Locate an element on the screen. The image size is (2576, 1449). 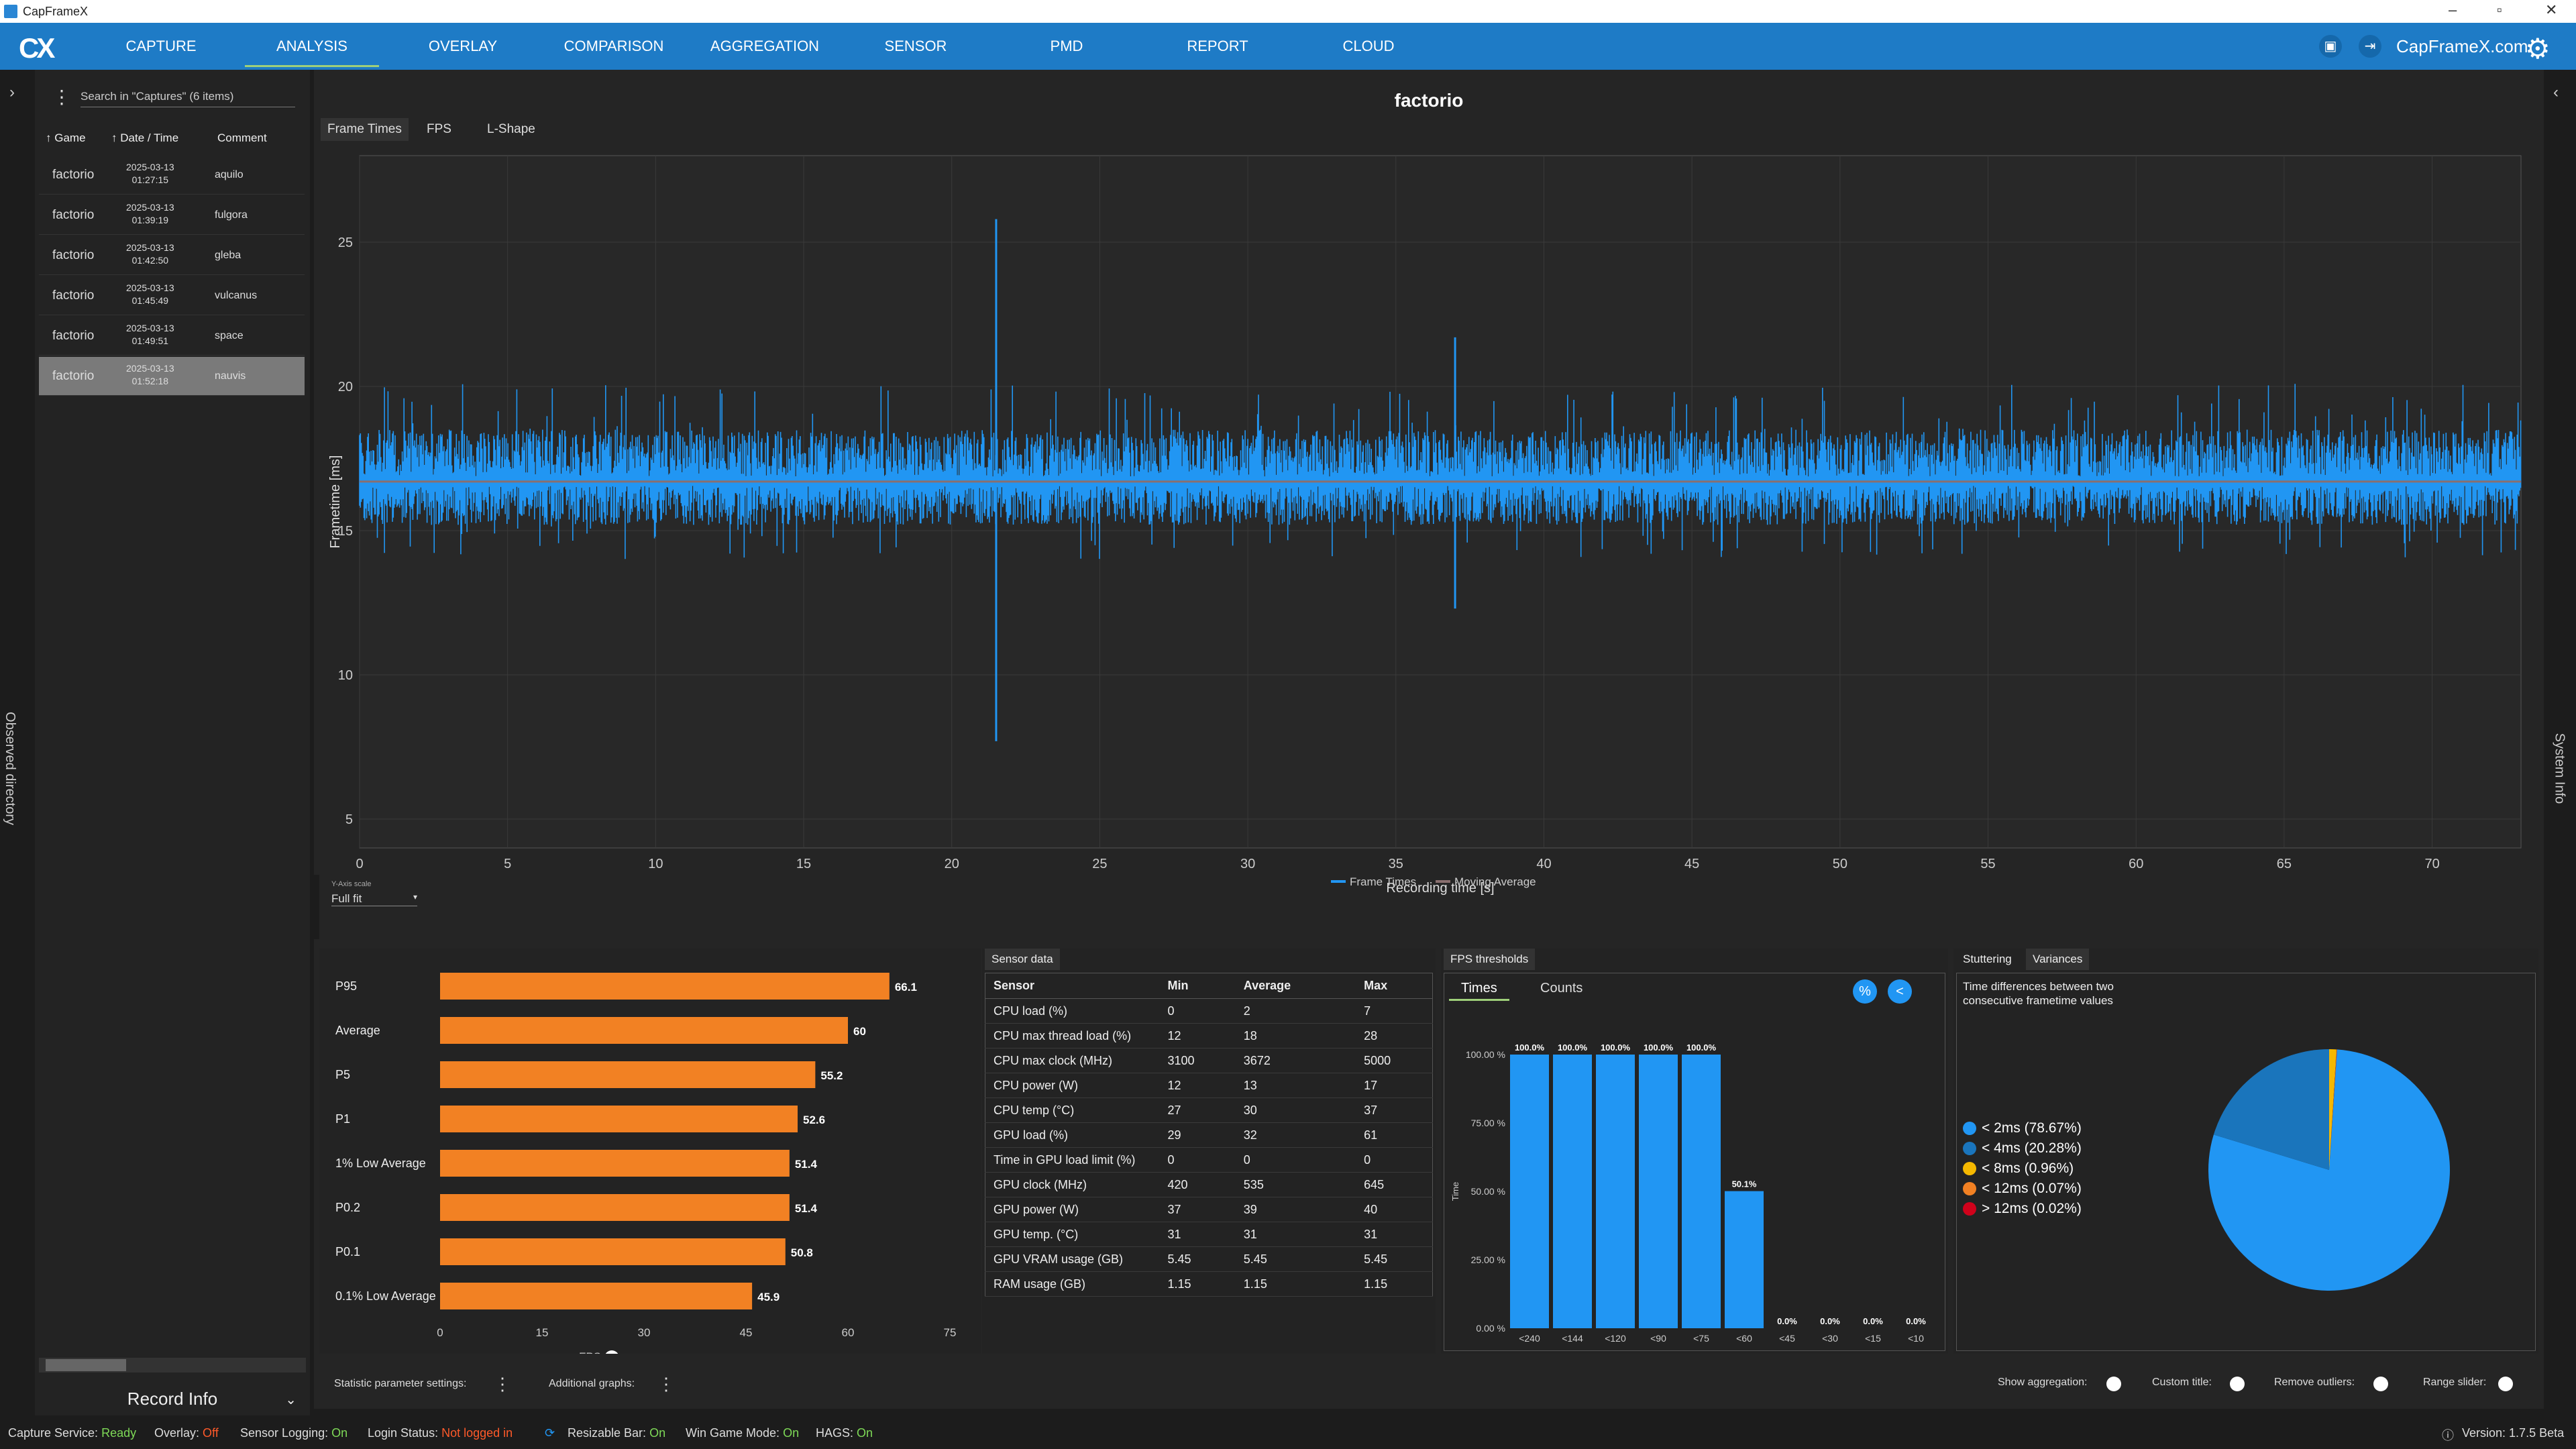
nav-pmd: PMD is located at coordinates (1066, 46).